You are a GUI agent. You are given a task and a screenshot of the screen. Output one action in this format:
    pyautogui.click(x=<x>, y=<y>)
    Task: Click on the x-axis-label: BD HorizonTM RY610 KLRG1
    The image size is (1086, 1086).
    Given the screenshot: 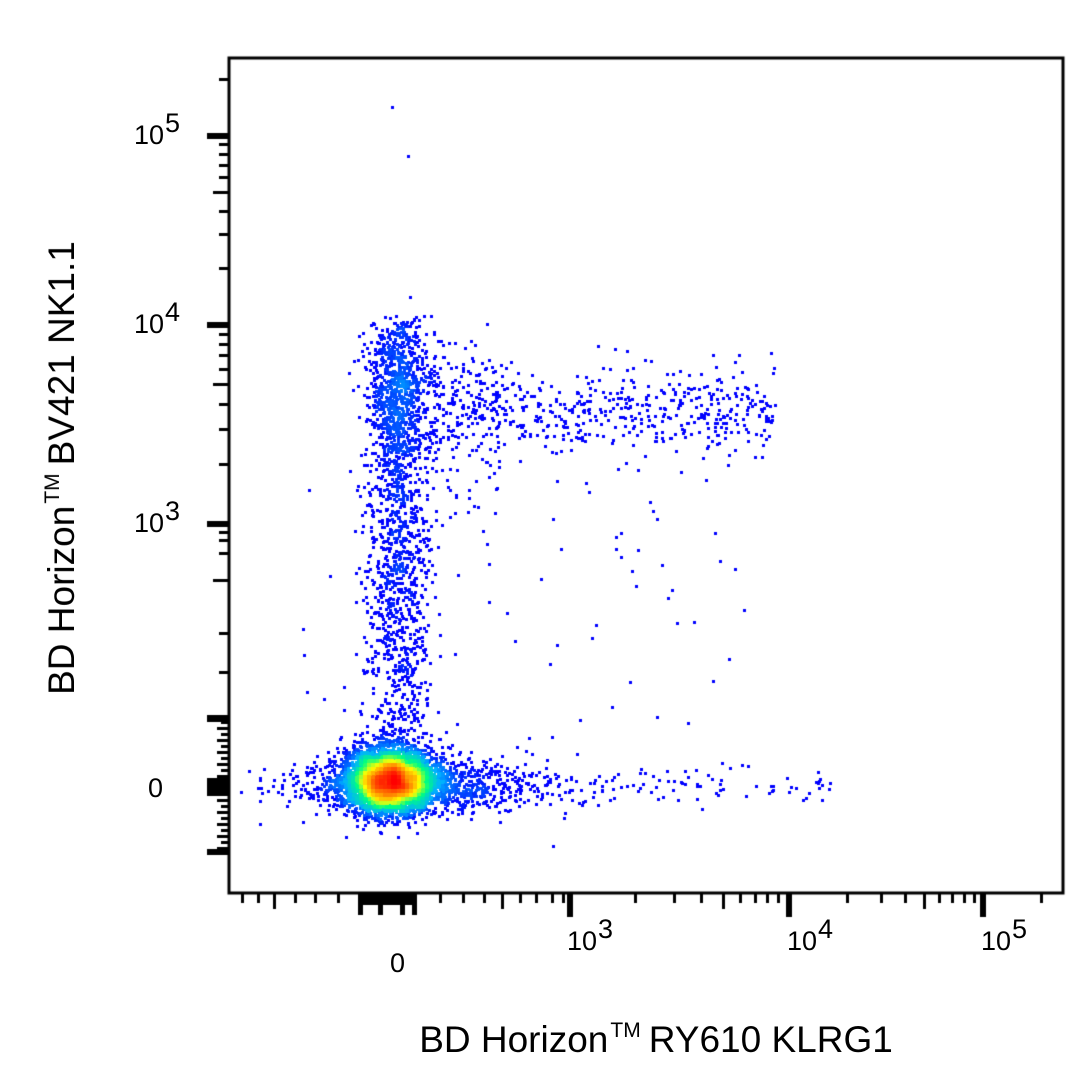 What is the action you would take?
    pyautogui.click(x=656, y=1040)
    